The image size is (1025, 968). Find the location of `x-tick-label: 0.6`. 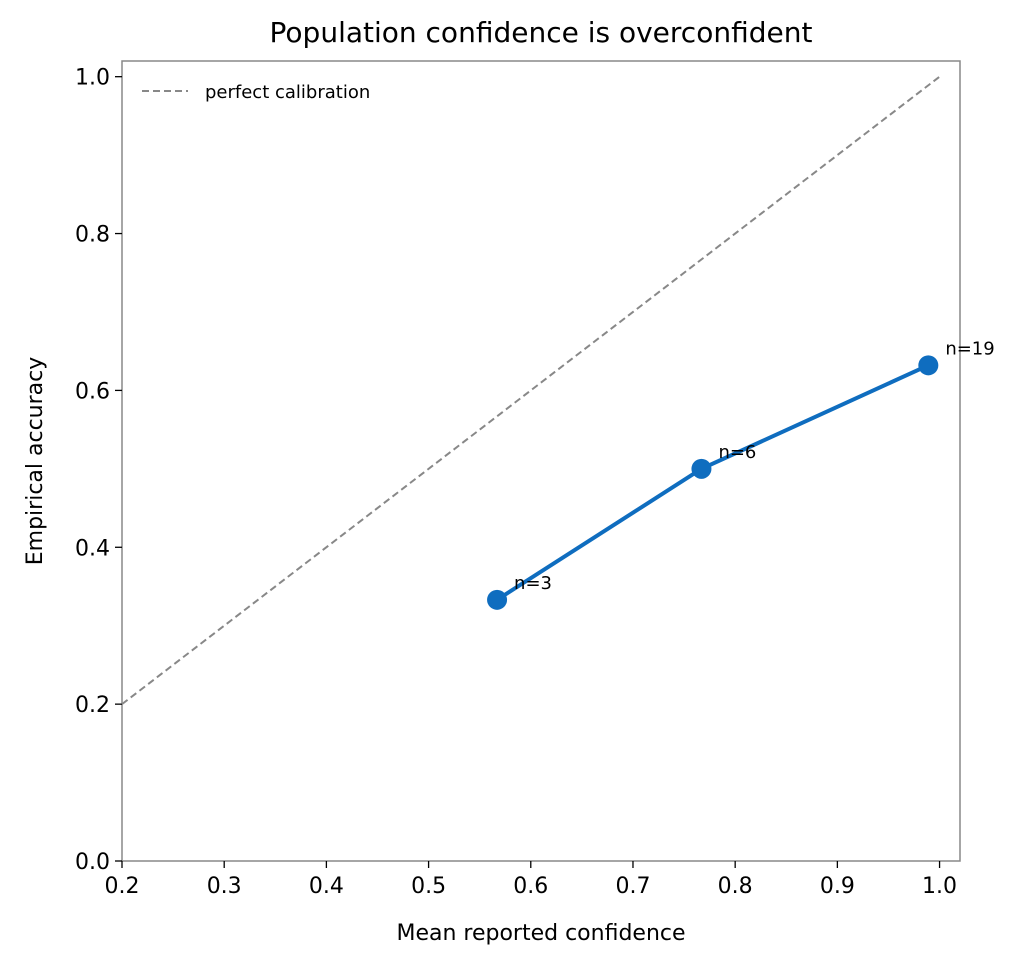

x-tick-label: 0.6 is located at coordinates (530, 886).